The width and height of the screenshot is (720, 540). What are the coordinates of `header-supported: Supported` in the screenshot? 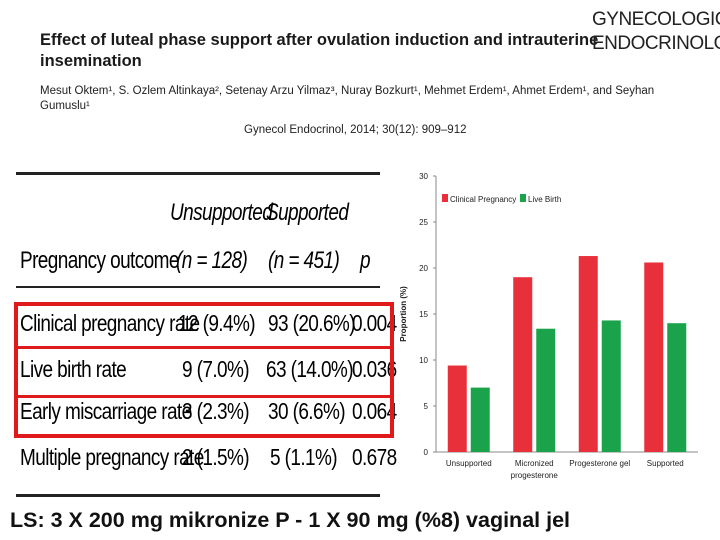 It's located at (307, 213).